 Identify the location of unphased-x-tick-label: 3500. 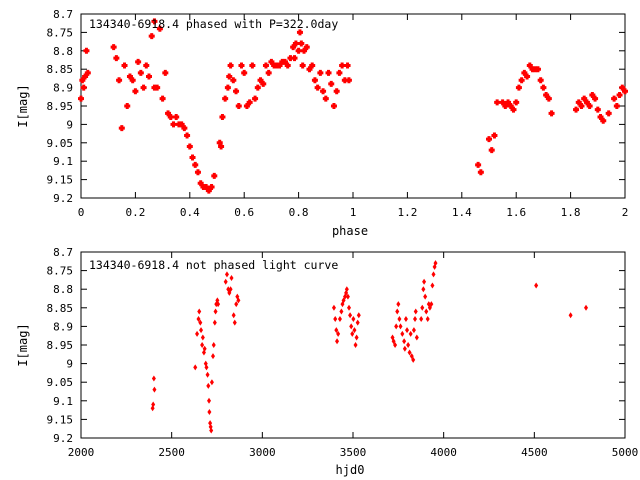
(353, 452).